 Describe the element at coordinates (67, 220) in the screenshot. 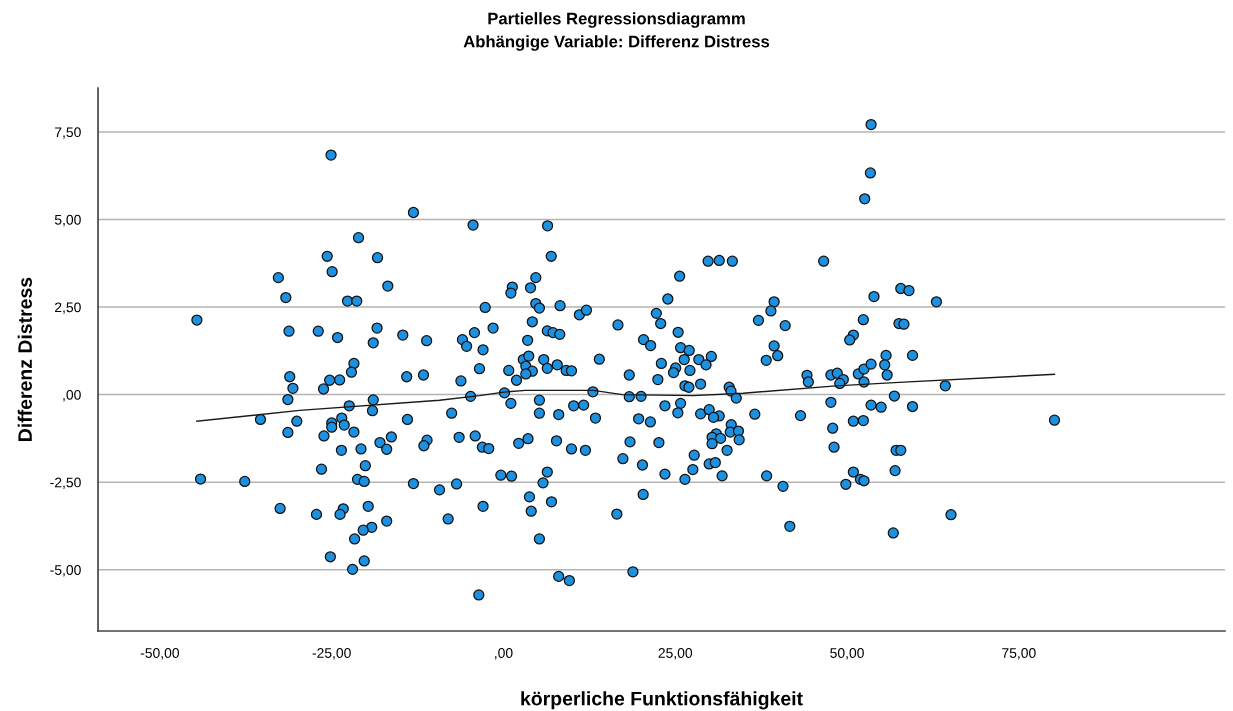

I see `y-tick-label: 5,00` at that location.